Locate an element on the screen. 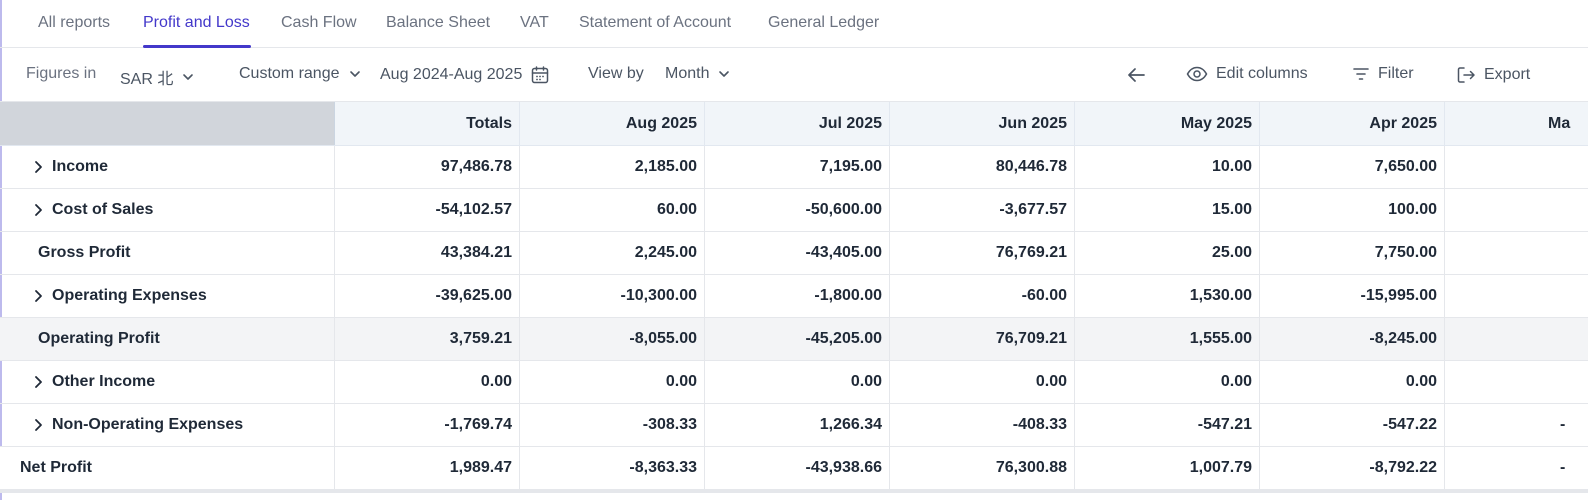 The width and height of the screenshot is (1588, 500). currency-dropdown: SAR 北 is located at coordinates (157, 77).